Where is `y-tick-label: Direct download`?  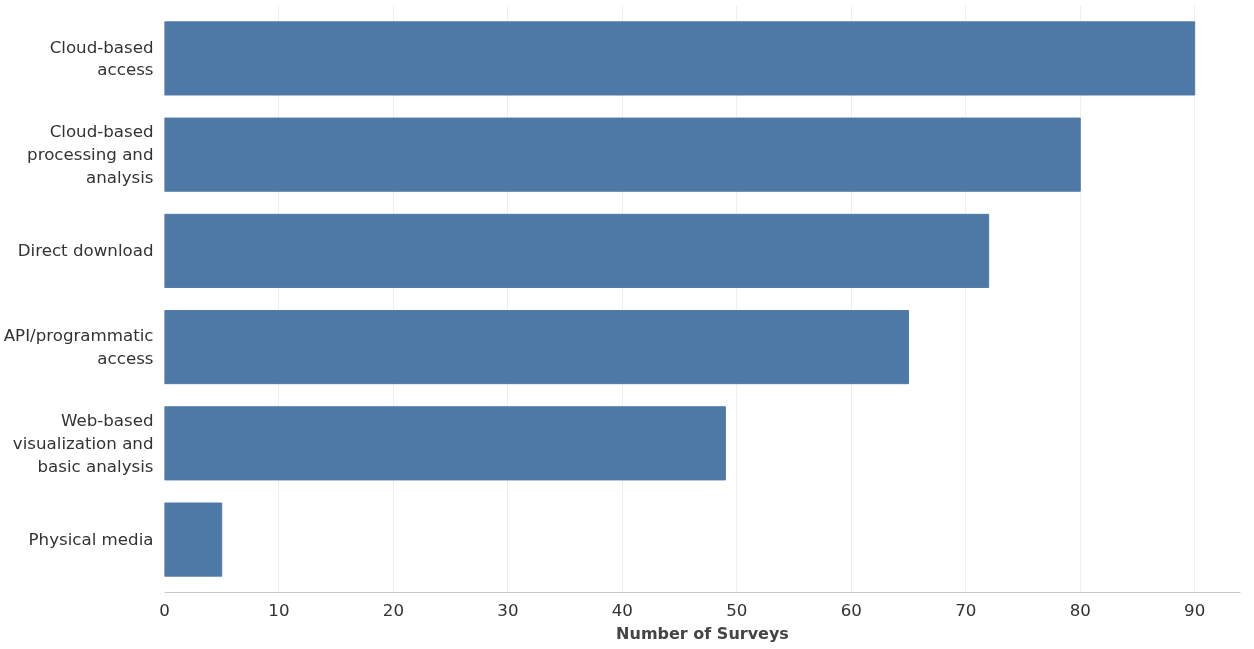 y-tick-label: Direct download is located at coordinates (85, 251).